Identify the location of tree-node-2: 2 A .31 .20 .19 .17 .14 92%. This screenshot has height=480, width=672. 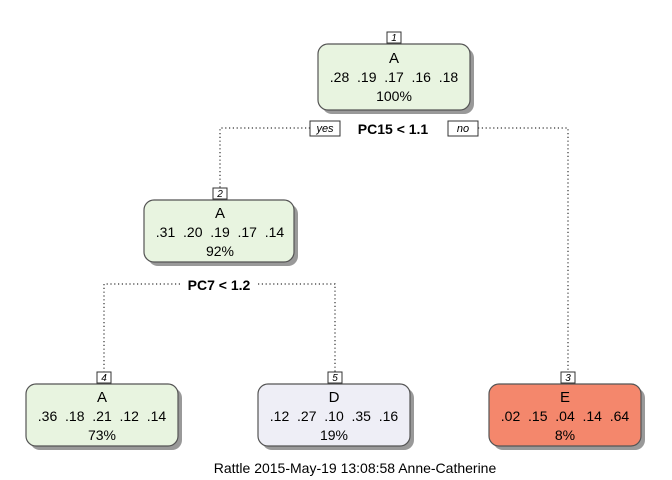
(220, 226).